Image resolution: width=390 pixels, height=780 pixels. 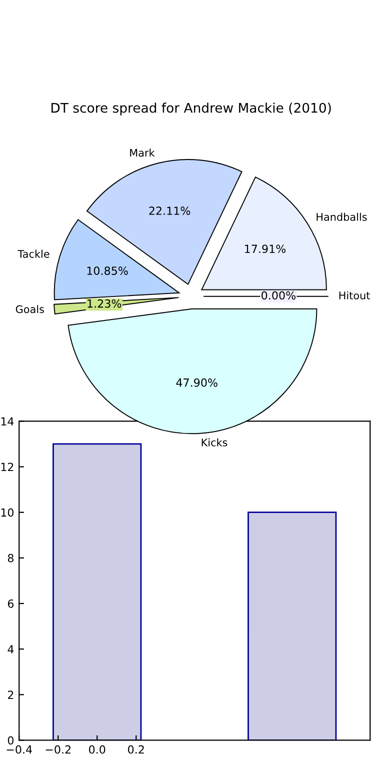 What do you see at coordinates (354, 295) in the screenshot?
I see `category-label: Hitout` at bounding box center [354, 295].